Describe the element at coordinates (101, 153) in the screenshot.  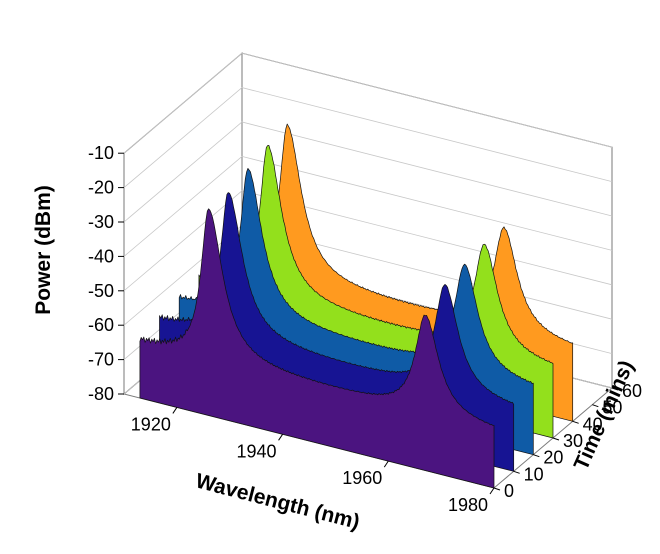
I see `power-tick-label: -10` at that location.